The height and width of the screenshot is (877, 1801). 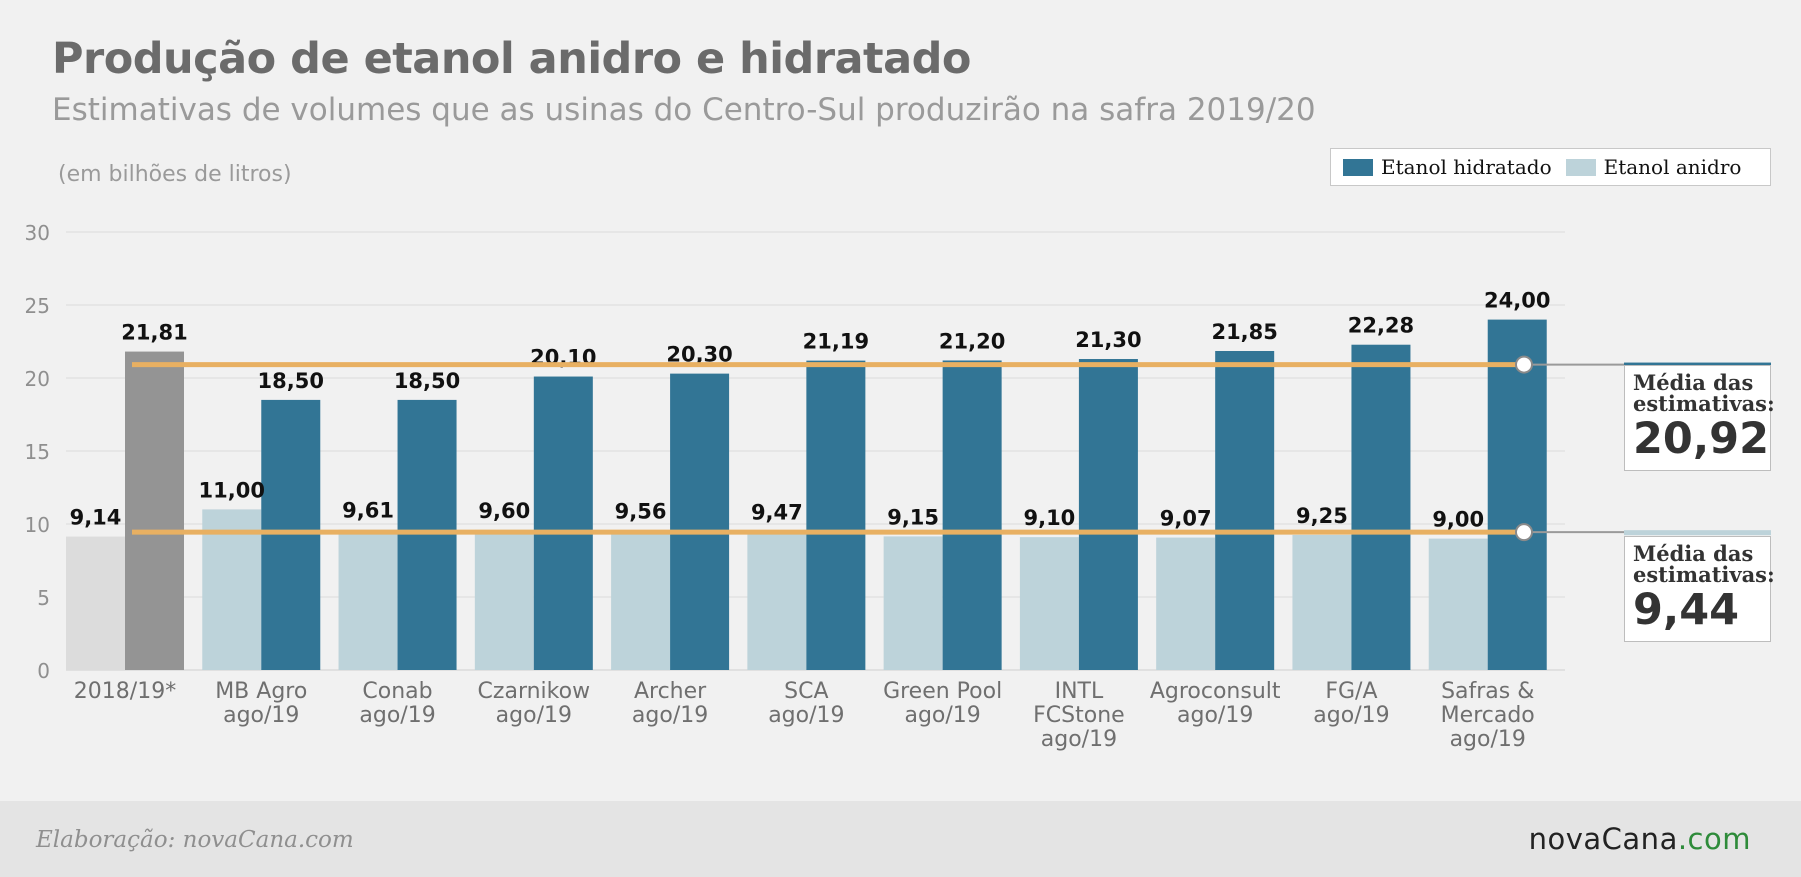 I want to click on average-value-hidratado: 20,92, so click(x=1701, y=439).